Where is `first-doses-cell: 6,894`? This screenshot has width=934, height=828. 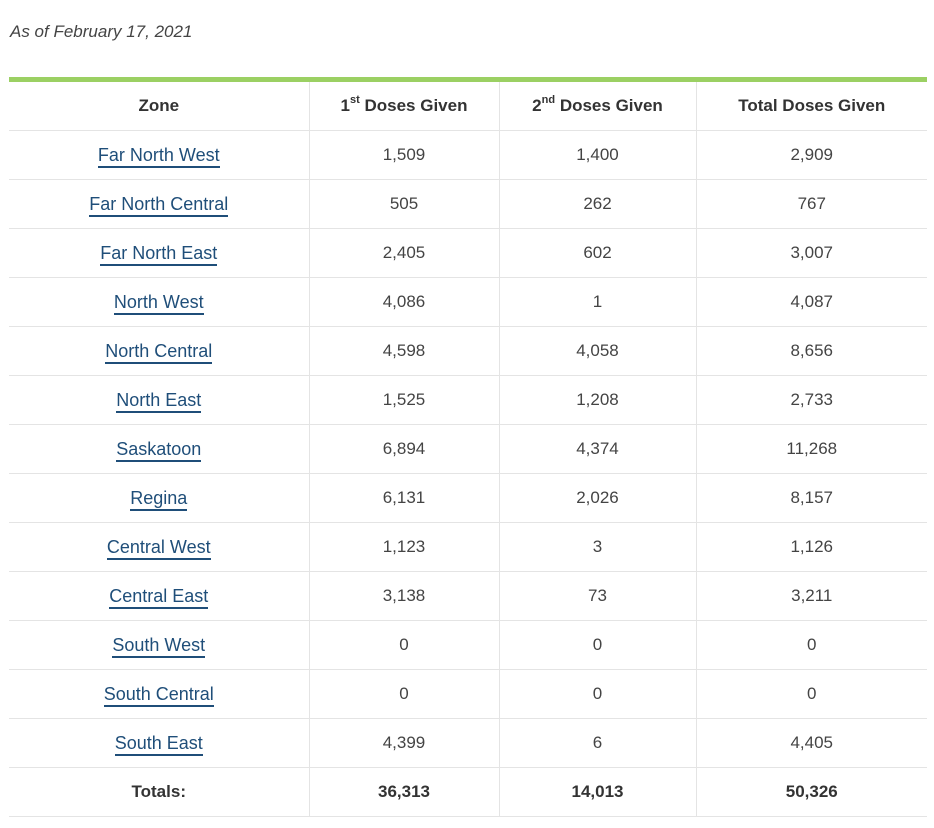 first-doses-cell: 6,894 is located at coordinates (403, 449).